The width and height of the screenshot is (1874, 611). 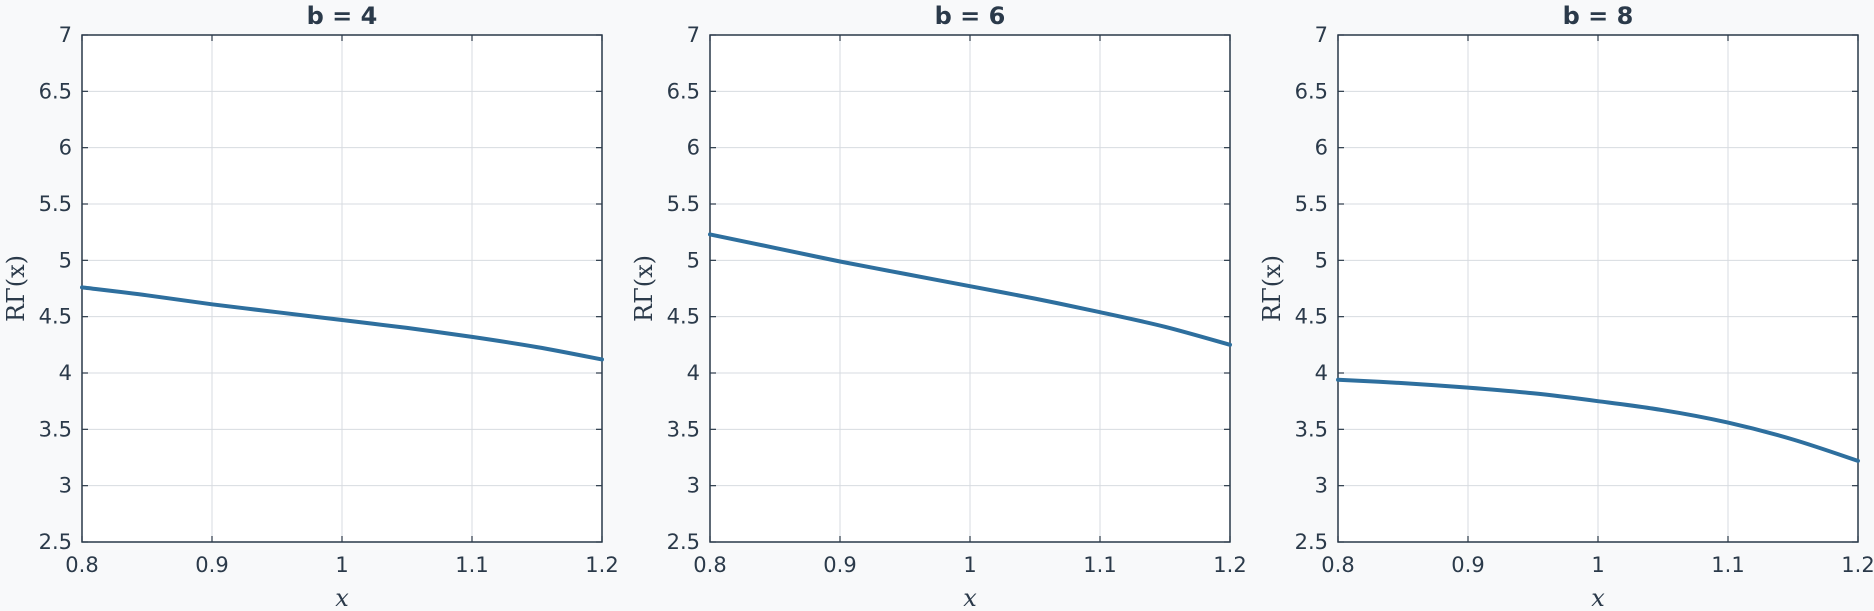 What do you see at coordinates (342, 16) in the screenshot?
I see `chart-title: b = 4` at bounding box center [342, 16].